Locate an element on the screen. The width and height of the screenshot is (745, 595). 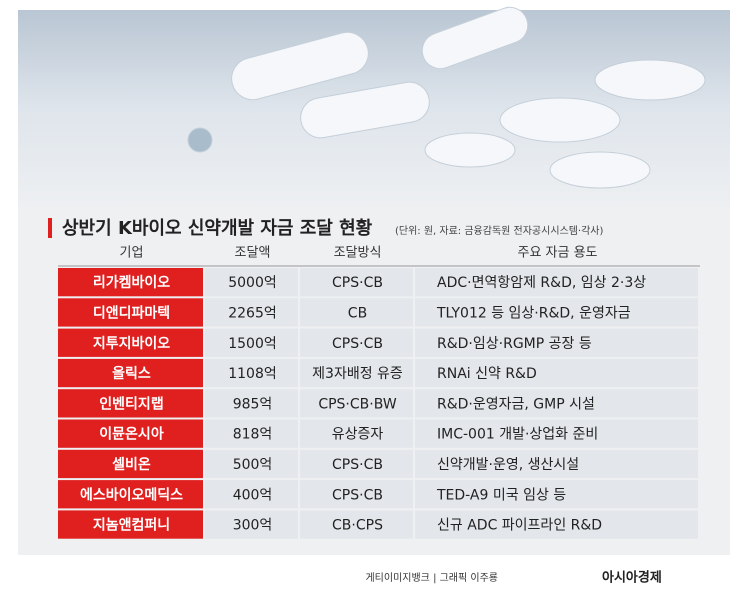
cell-text: 985억 is located at coordinates (253, 404).